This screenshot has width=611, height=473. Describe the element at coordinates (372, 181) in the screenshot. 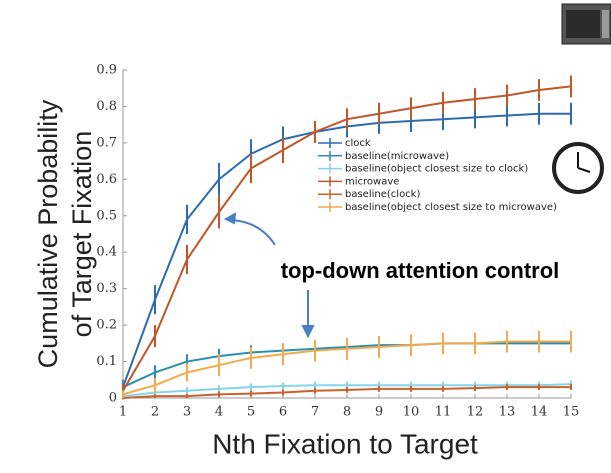

I see `legend-label: microwave` at that location.